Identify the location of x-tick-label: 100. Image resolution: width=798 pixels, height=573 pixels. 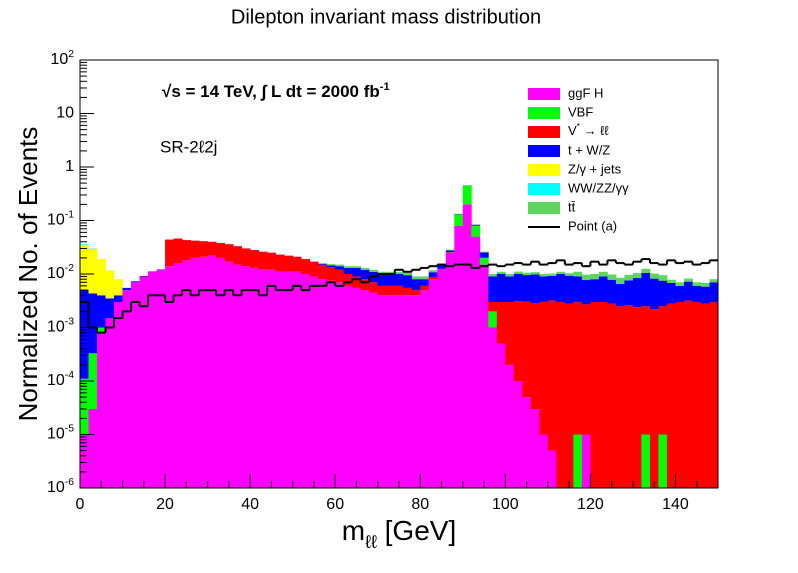
(505, 504).